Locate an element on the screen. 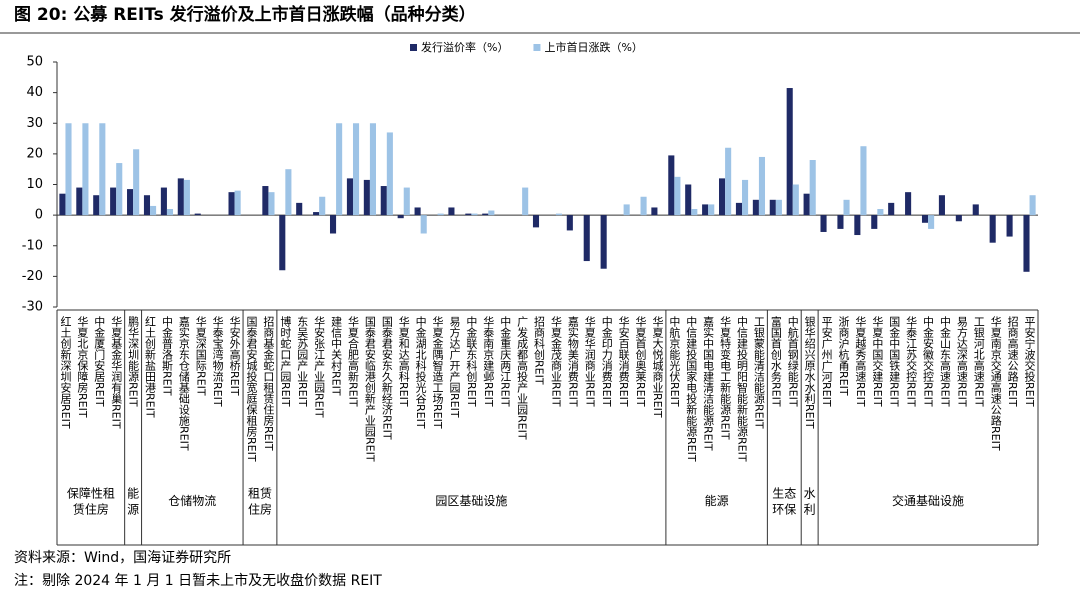 The image size is (1080, 598). group-label: 租赁住房 is located at coordinates (260, 501).